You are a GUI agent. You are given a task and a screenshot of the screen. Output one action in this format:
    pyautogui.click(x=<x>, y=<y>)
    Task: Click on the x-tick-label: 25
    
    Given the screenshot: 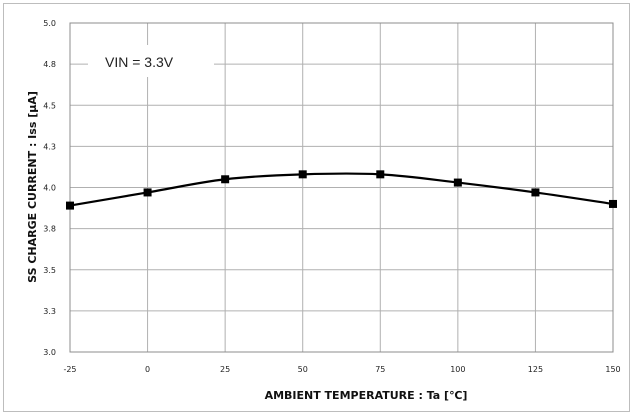 What is the action you would take?
    pyautogui.click(x=225, y=369)
    